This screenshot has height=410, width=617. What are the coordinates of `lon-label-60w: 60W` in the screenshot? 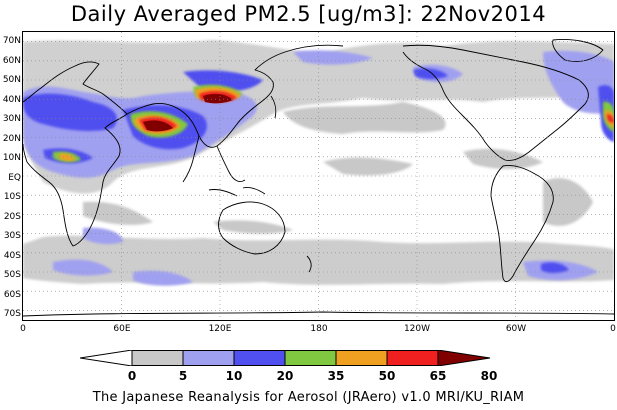 It's located at (516, 329).